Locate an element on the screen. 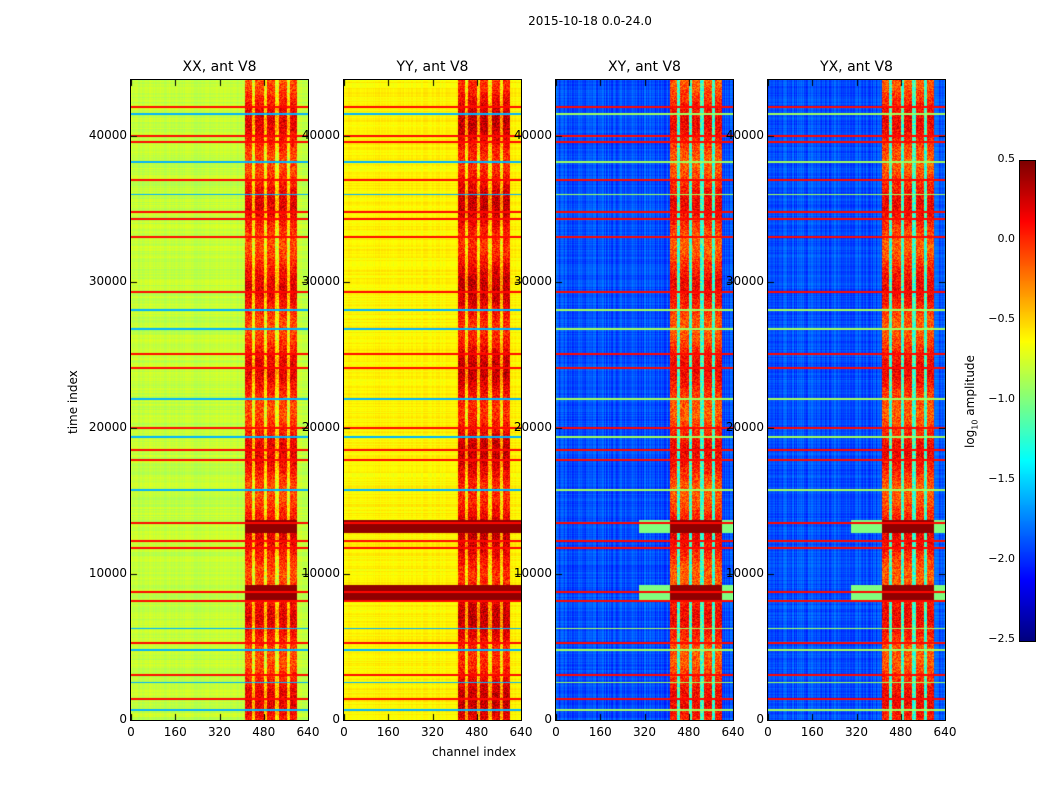  colorbar-tick-label: −0.5 is located at coordinates (1001, 318).